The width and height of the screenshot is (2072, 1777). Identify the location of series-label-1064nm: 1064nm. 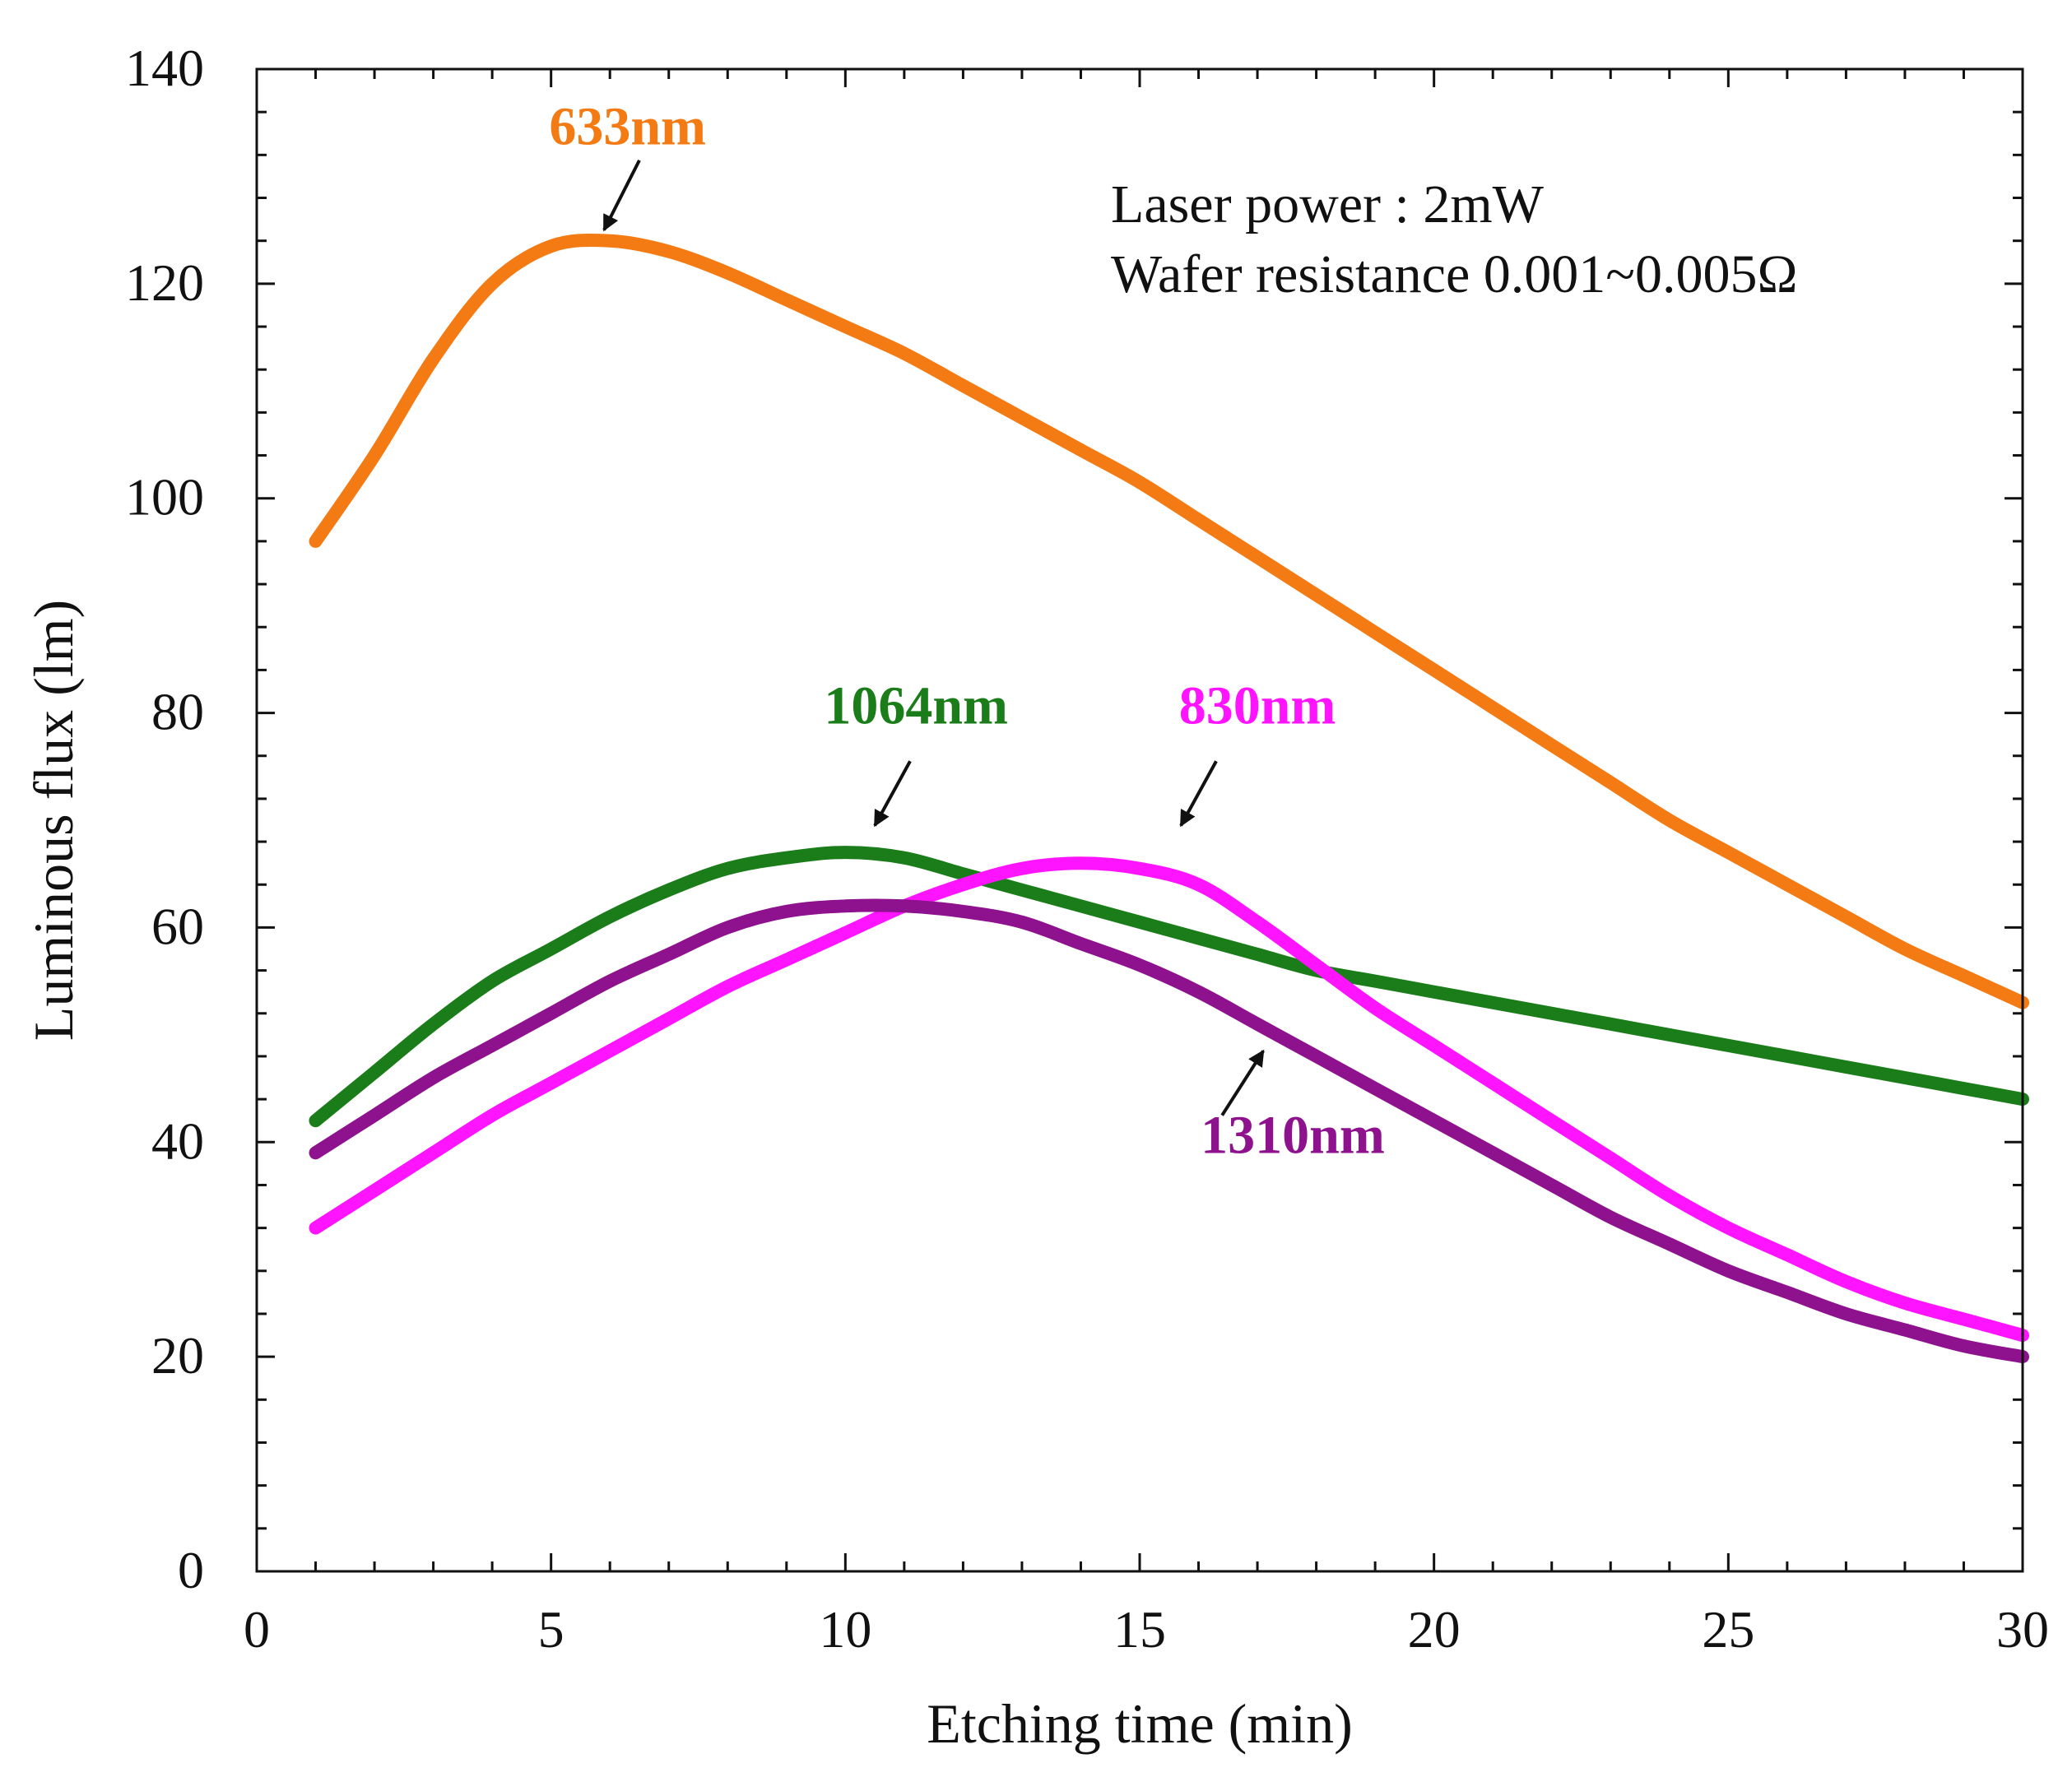
(916, 706).